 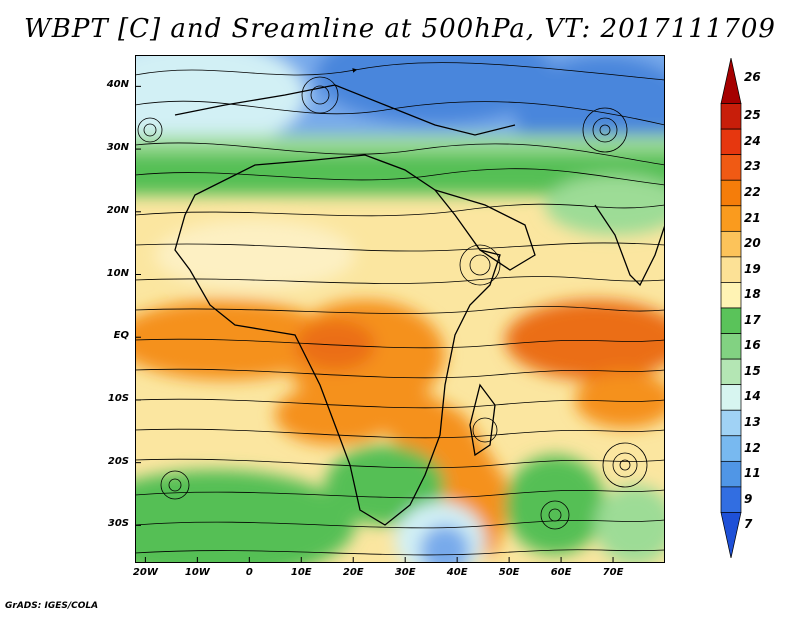 I want to click on europe-coast, so click(x=345, y=110).